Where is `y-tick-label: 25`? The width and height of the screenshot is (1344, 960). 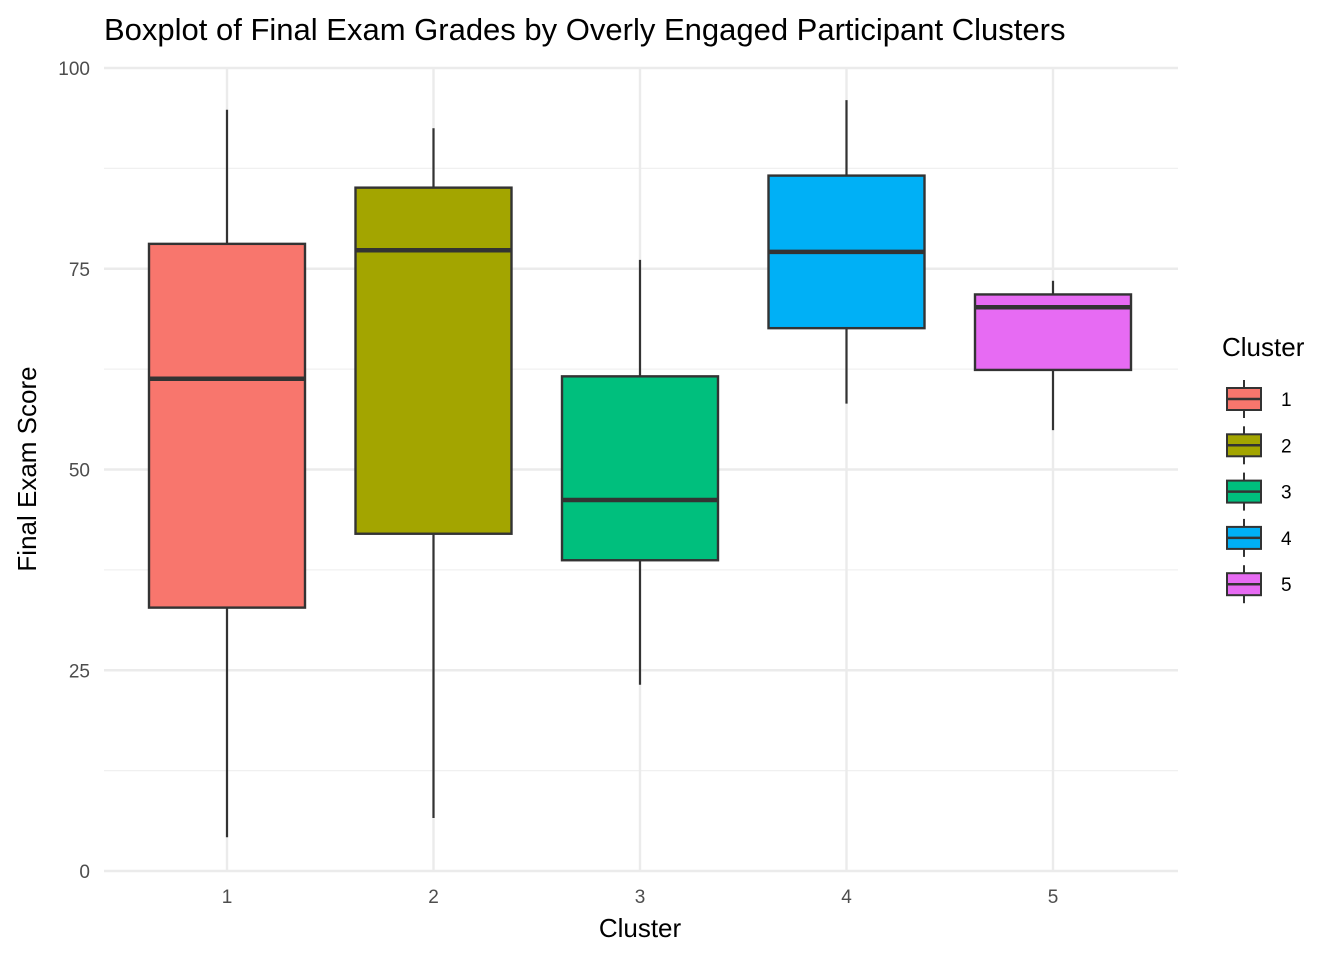 y-tick-label: 25 is located at coordinates (79, 671).